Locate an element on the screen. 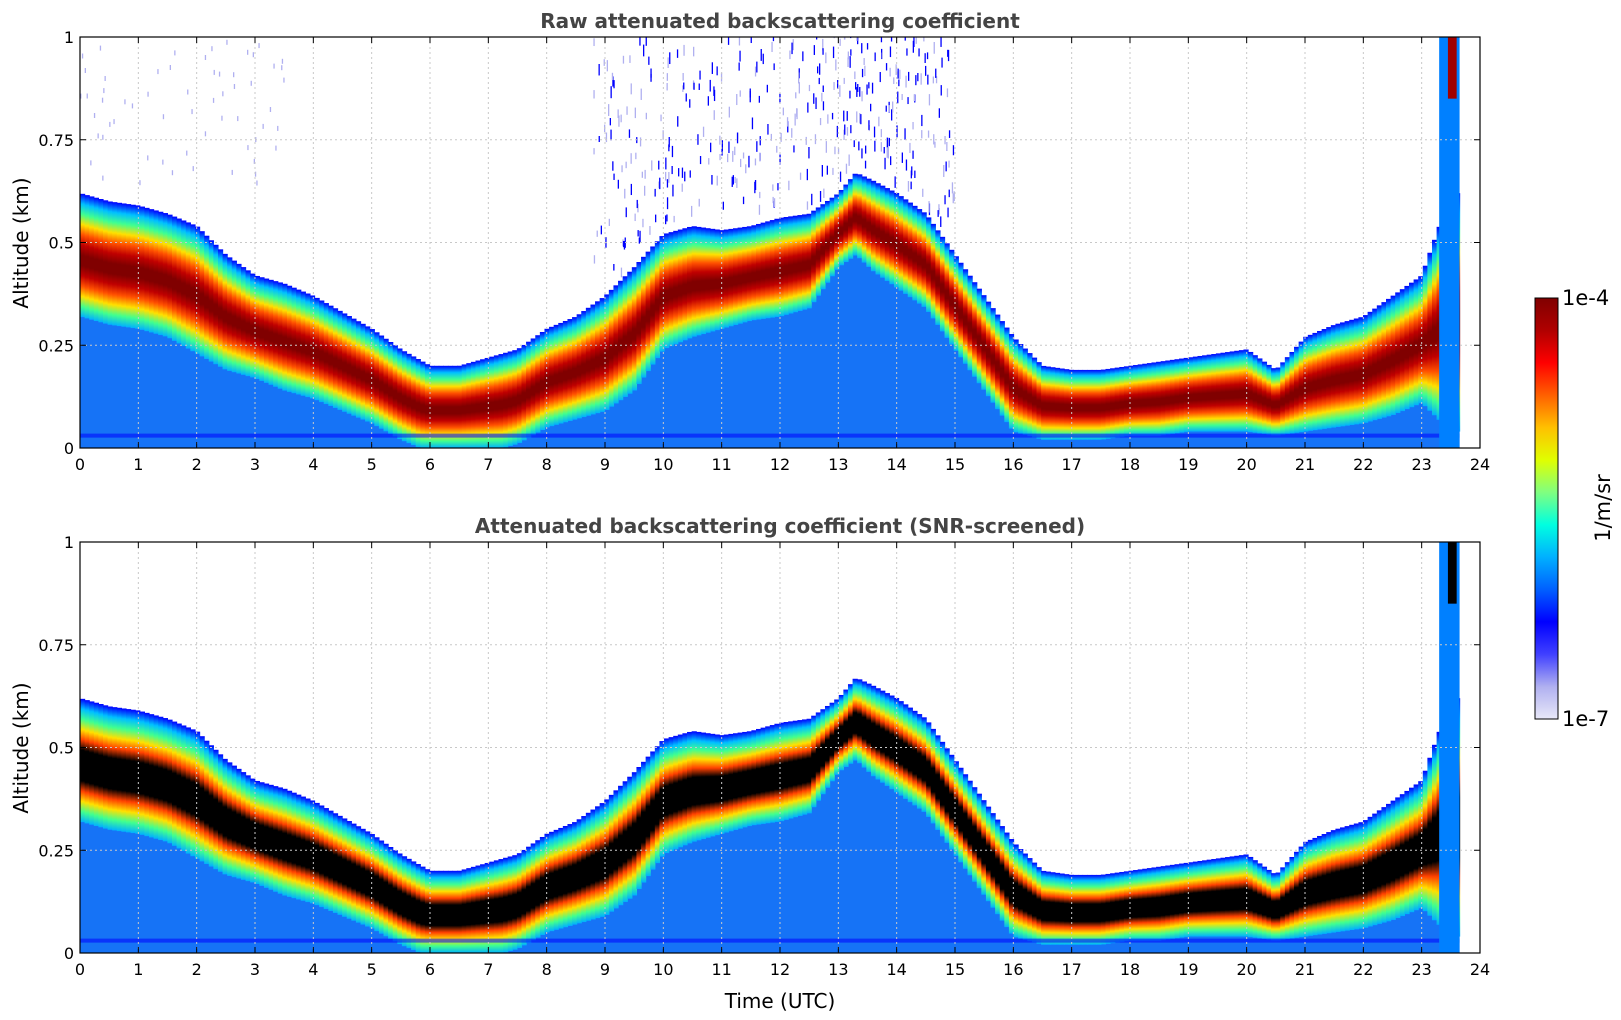  x-tick-label: 12 is located at coordinates (780, 969).